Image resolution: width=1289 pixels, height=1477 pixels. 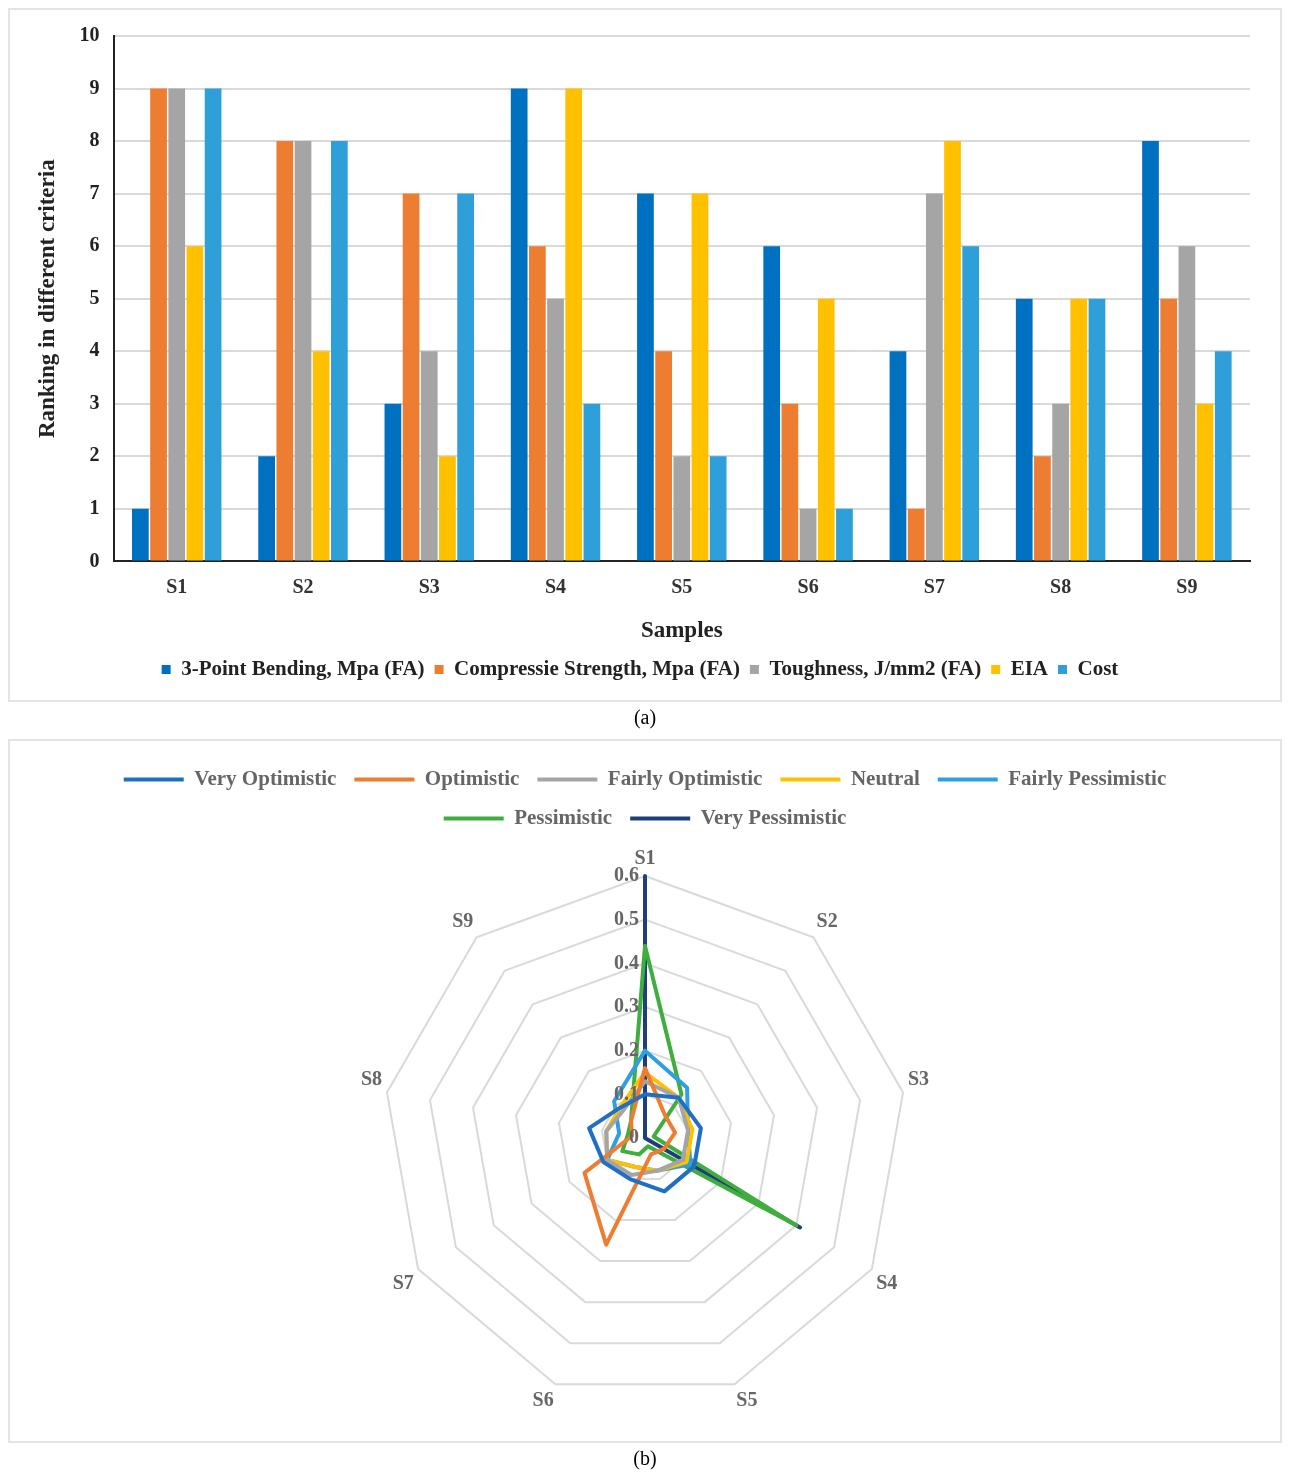 I want to click on text: (b), so click(x=645, y=1458).